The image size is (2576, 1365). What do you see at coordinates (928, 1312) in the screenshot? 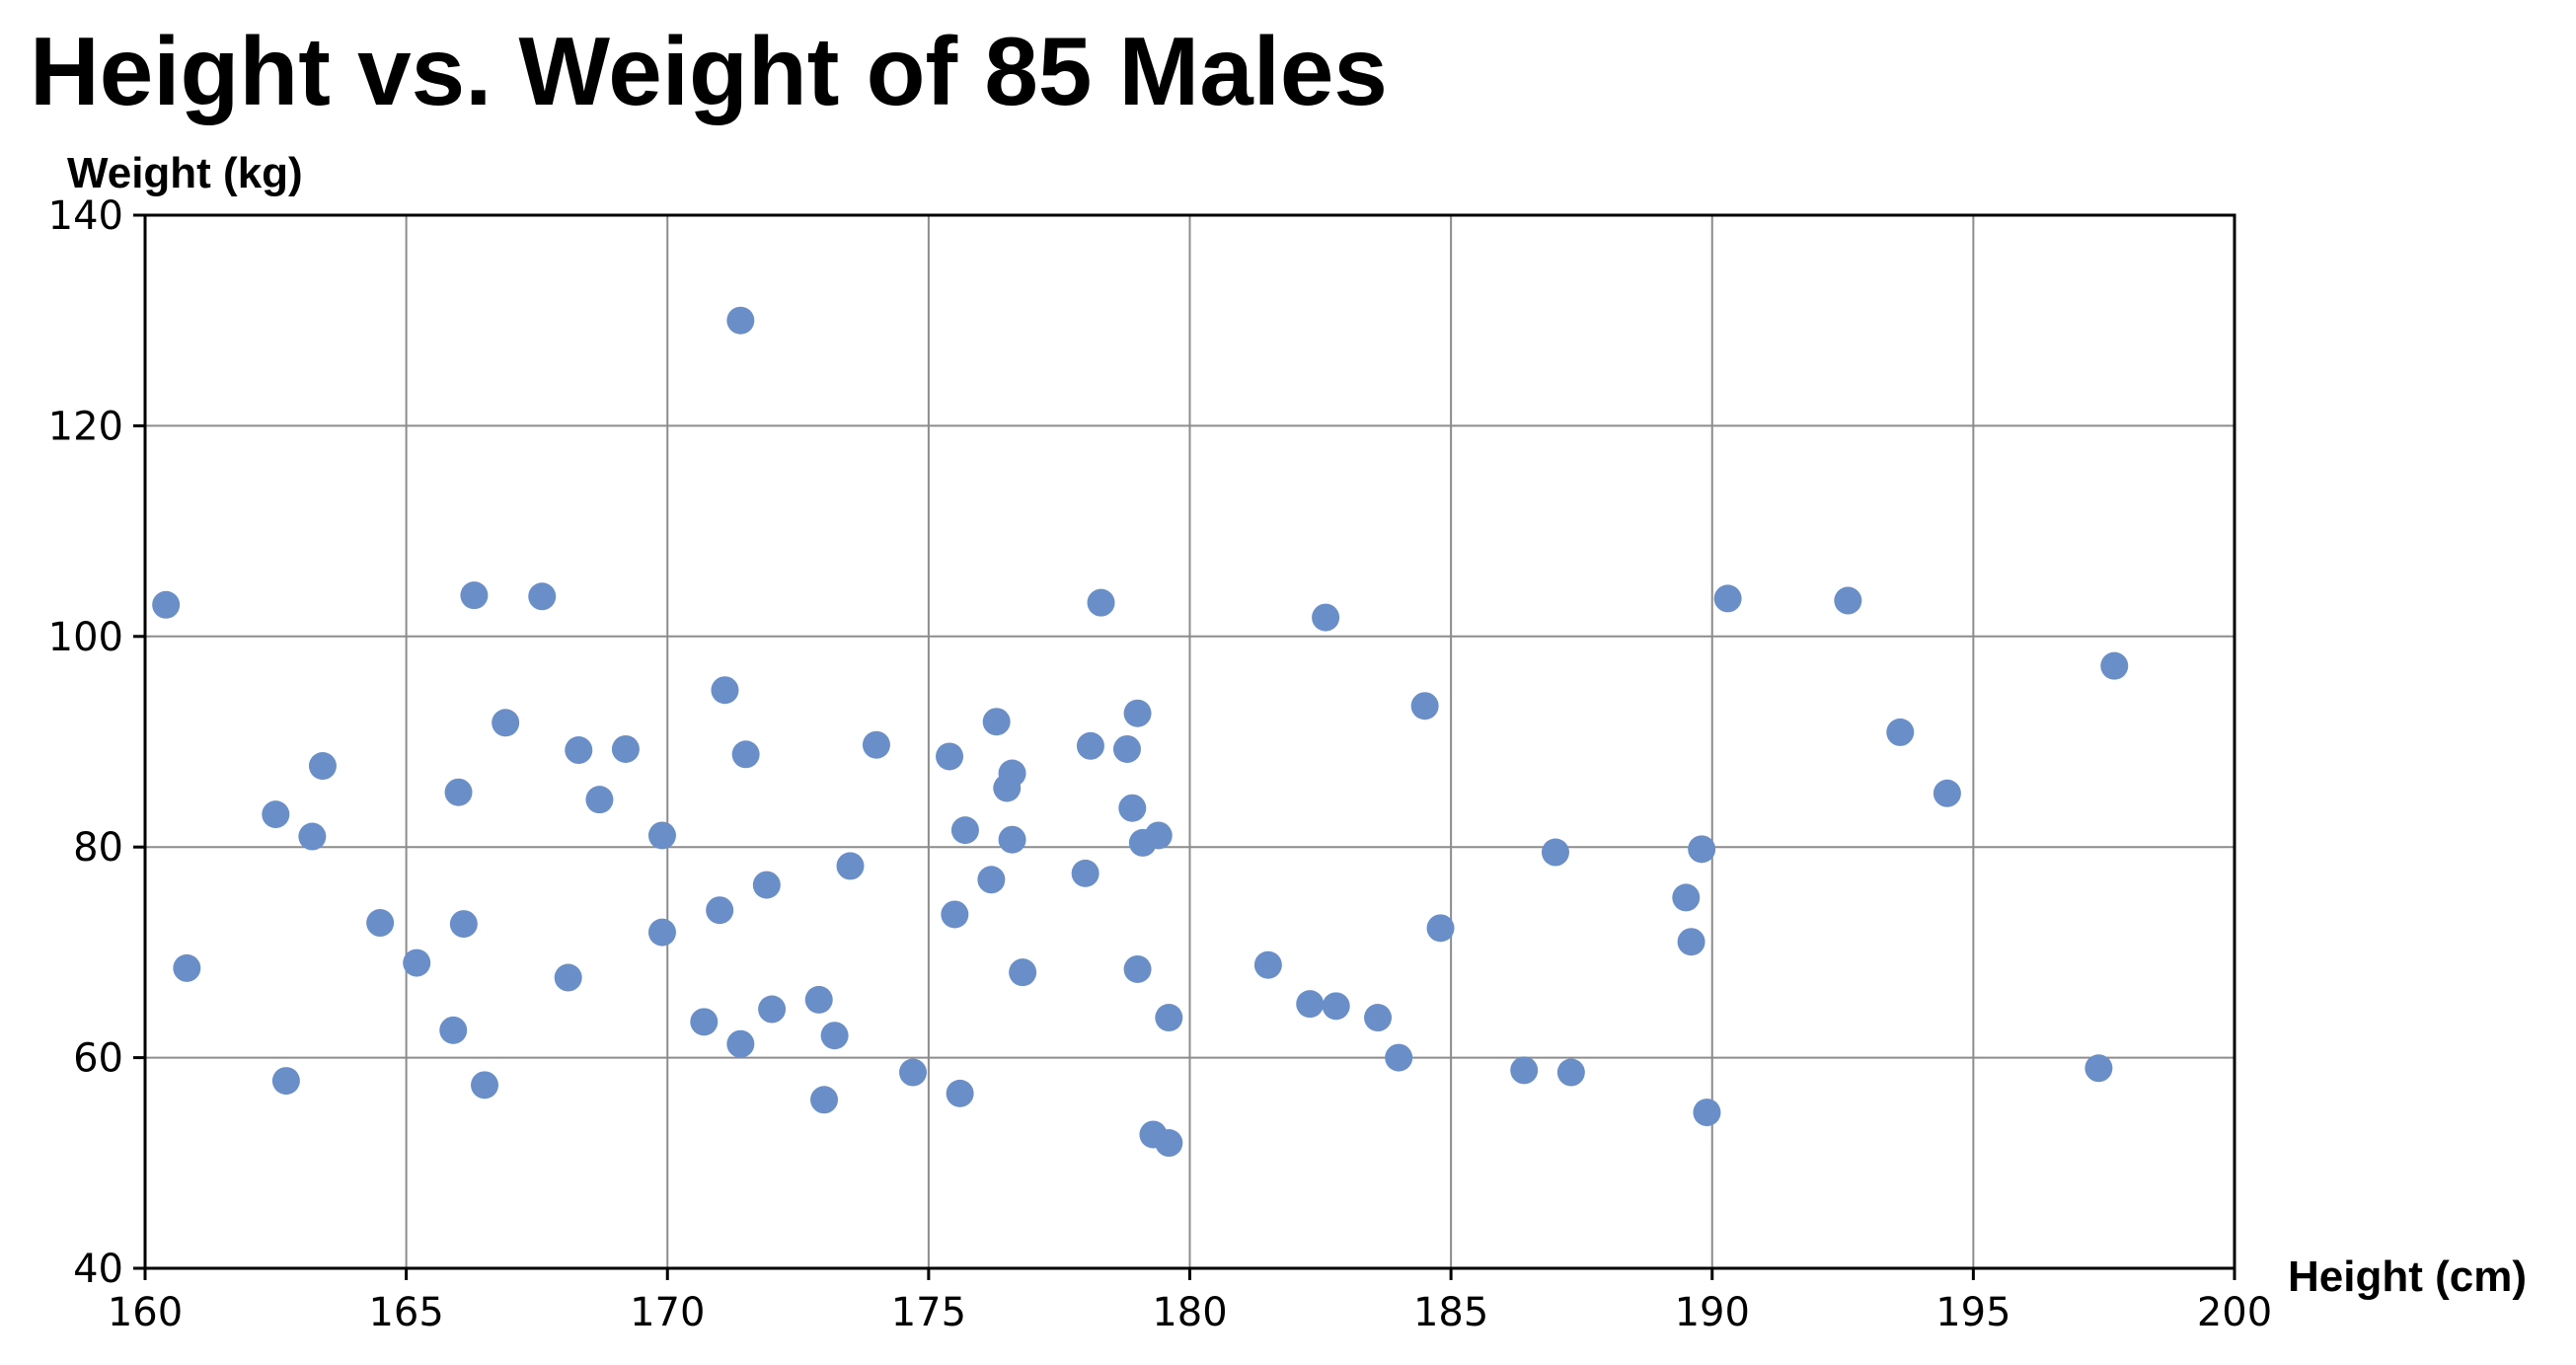
I see `x-tick-label: 175` at bounding box center [928, 1312].